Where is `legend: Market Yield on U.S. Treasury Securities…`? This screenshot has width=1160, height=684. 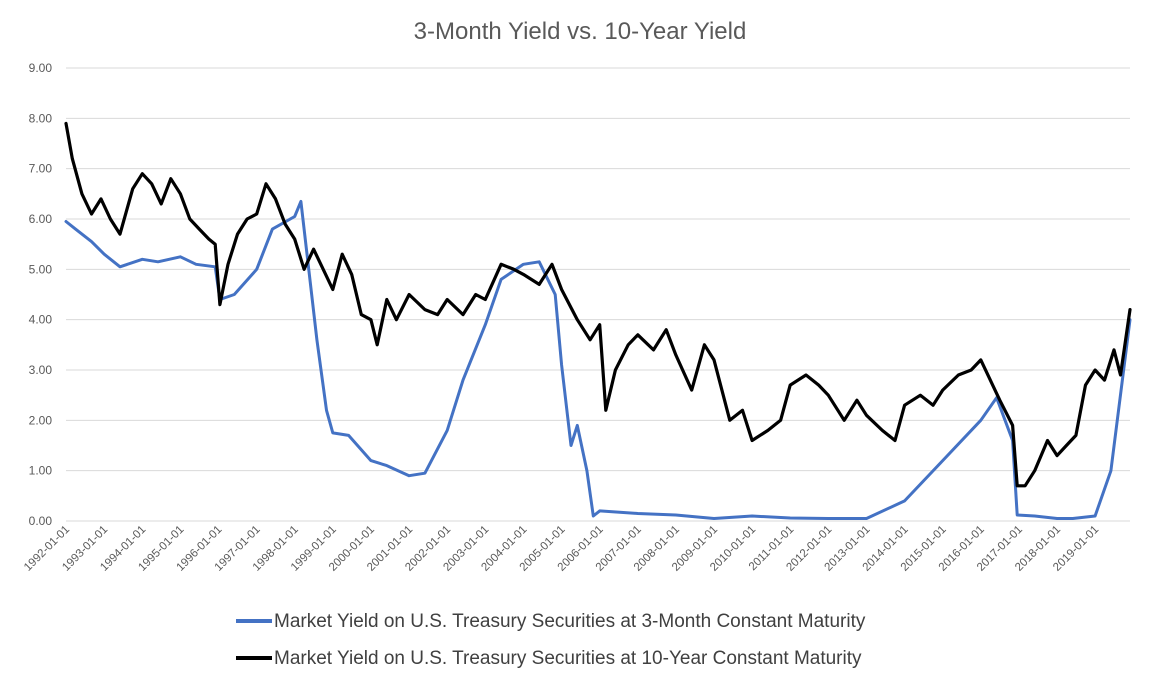 legend: Market Yield on U.S. Treasury Securities… is located at coordinates (551, 640).